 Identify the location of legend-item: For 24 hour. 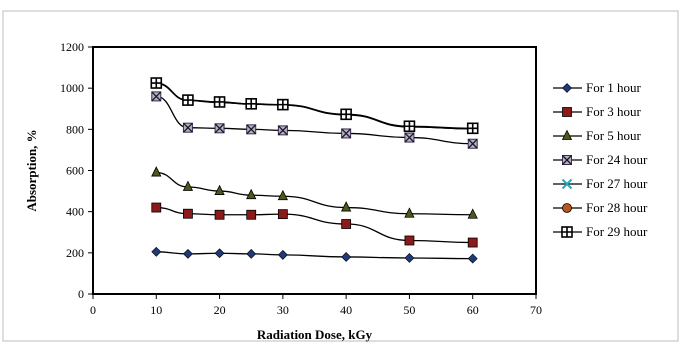
(600, 159).